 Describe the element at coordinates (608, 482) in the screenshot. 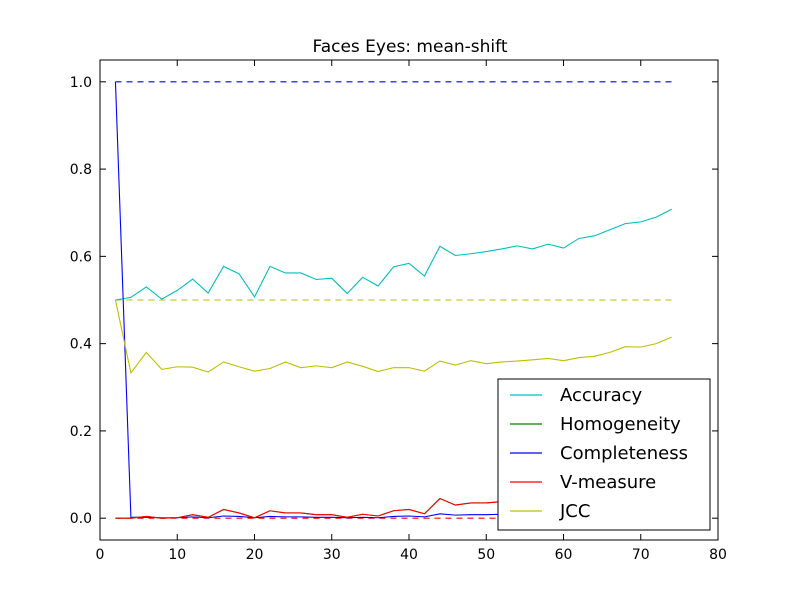

I see `legend-label-v-measure: V-measure` at that location.